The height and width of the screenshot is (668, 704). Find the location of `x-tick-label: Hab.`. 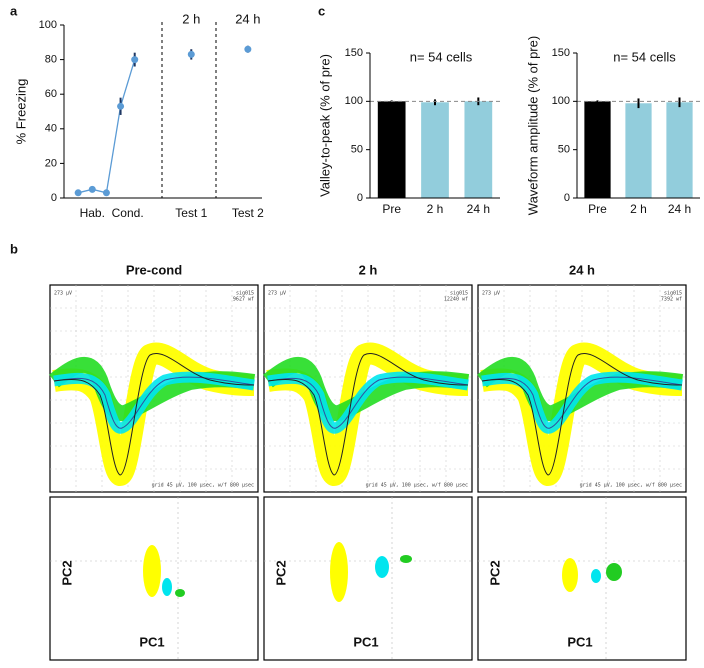

x-tick-label: Hab. is located at coordinates (92, 213).